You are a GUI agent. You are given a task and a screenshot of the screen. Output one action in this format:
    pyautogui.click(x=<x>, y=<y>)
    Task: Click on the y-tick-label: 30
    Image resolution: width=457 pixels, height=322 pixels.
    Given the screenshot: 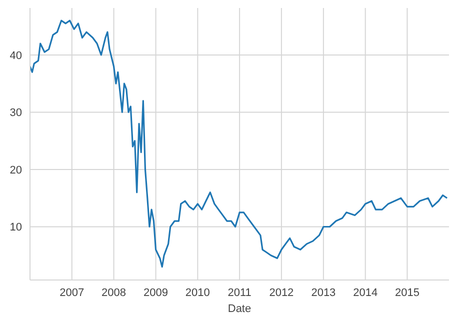 What is the action you would take?
    pyautogui.click(x=16, y=113)
    